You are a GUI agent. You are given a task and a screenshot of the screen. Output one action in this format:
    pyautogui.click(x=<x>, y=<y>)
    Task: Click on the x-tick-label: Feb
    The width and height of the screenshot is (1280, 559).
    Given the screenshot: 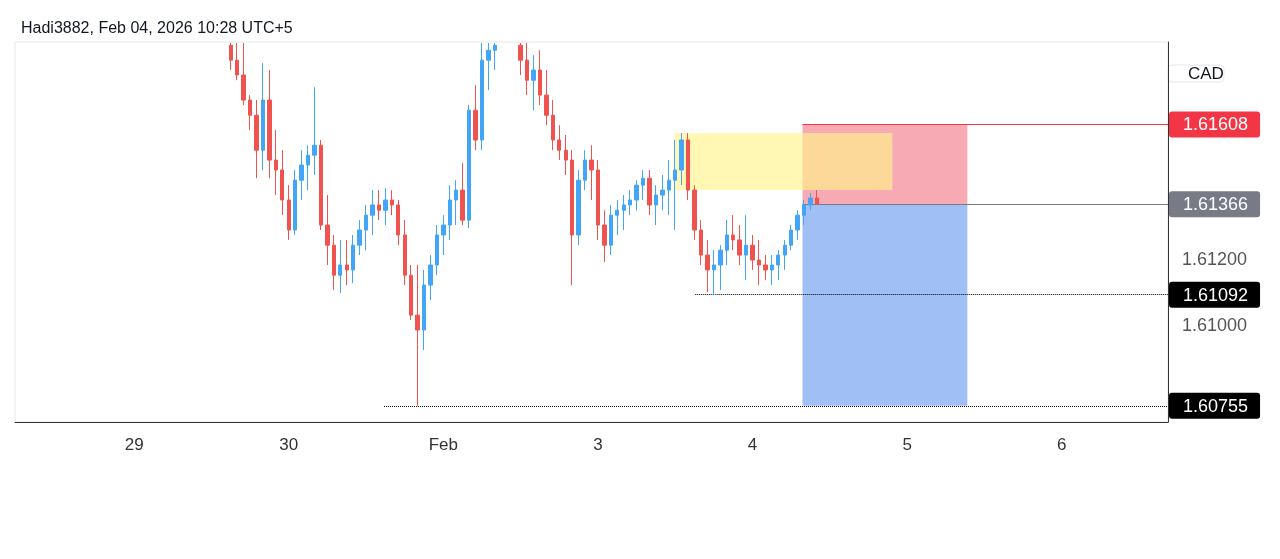 What is the action you would take?
    pyautogui.click(x=443, y=444)
    